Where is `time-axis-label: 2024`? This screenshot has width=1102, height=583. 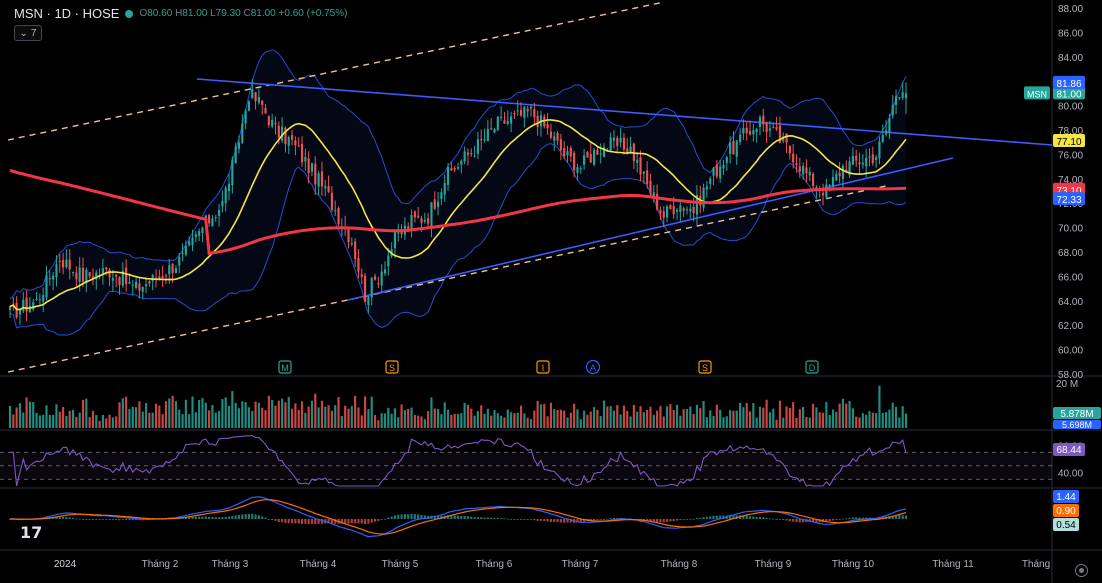 time-axis-label: 2024 is located at coordinates (65, 564).